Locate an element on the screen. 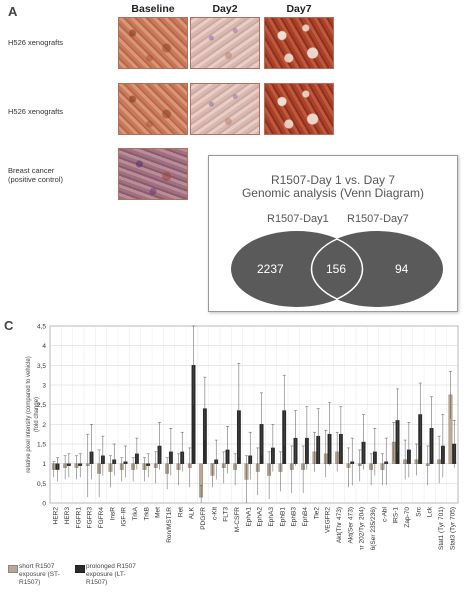 Image resolution: width=465 pixels, height=610 pixels. y-tick-label: 4,5 is located at coordinates (41, 327).